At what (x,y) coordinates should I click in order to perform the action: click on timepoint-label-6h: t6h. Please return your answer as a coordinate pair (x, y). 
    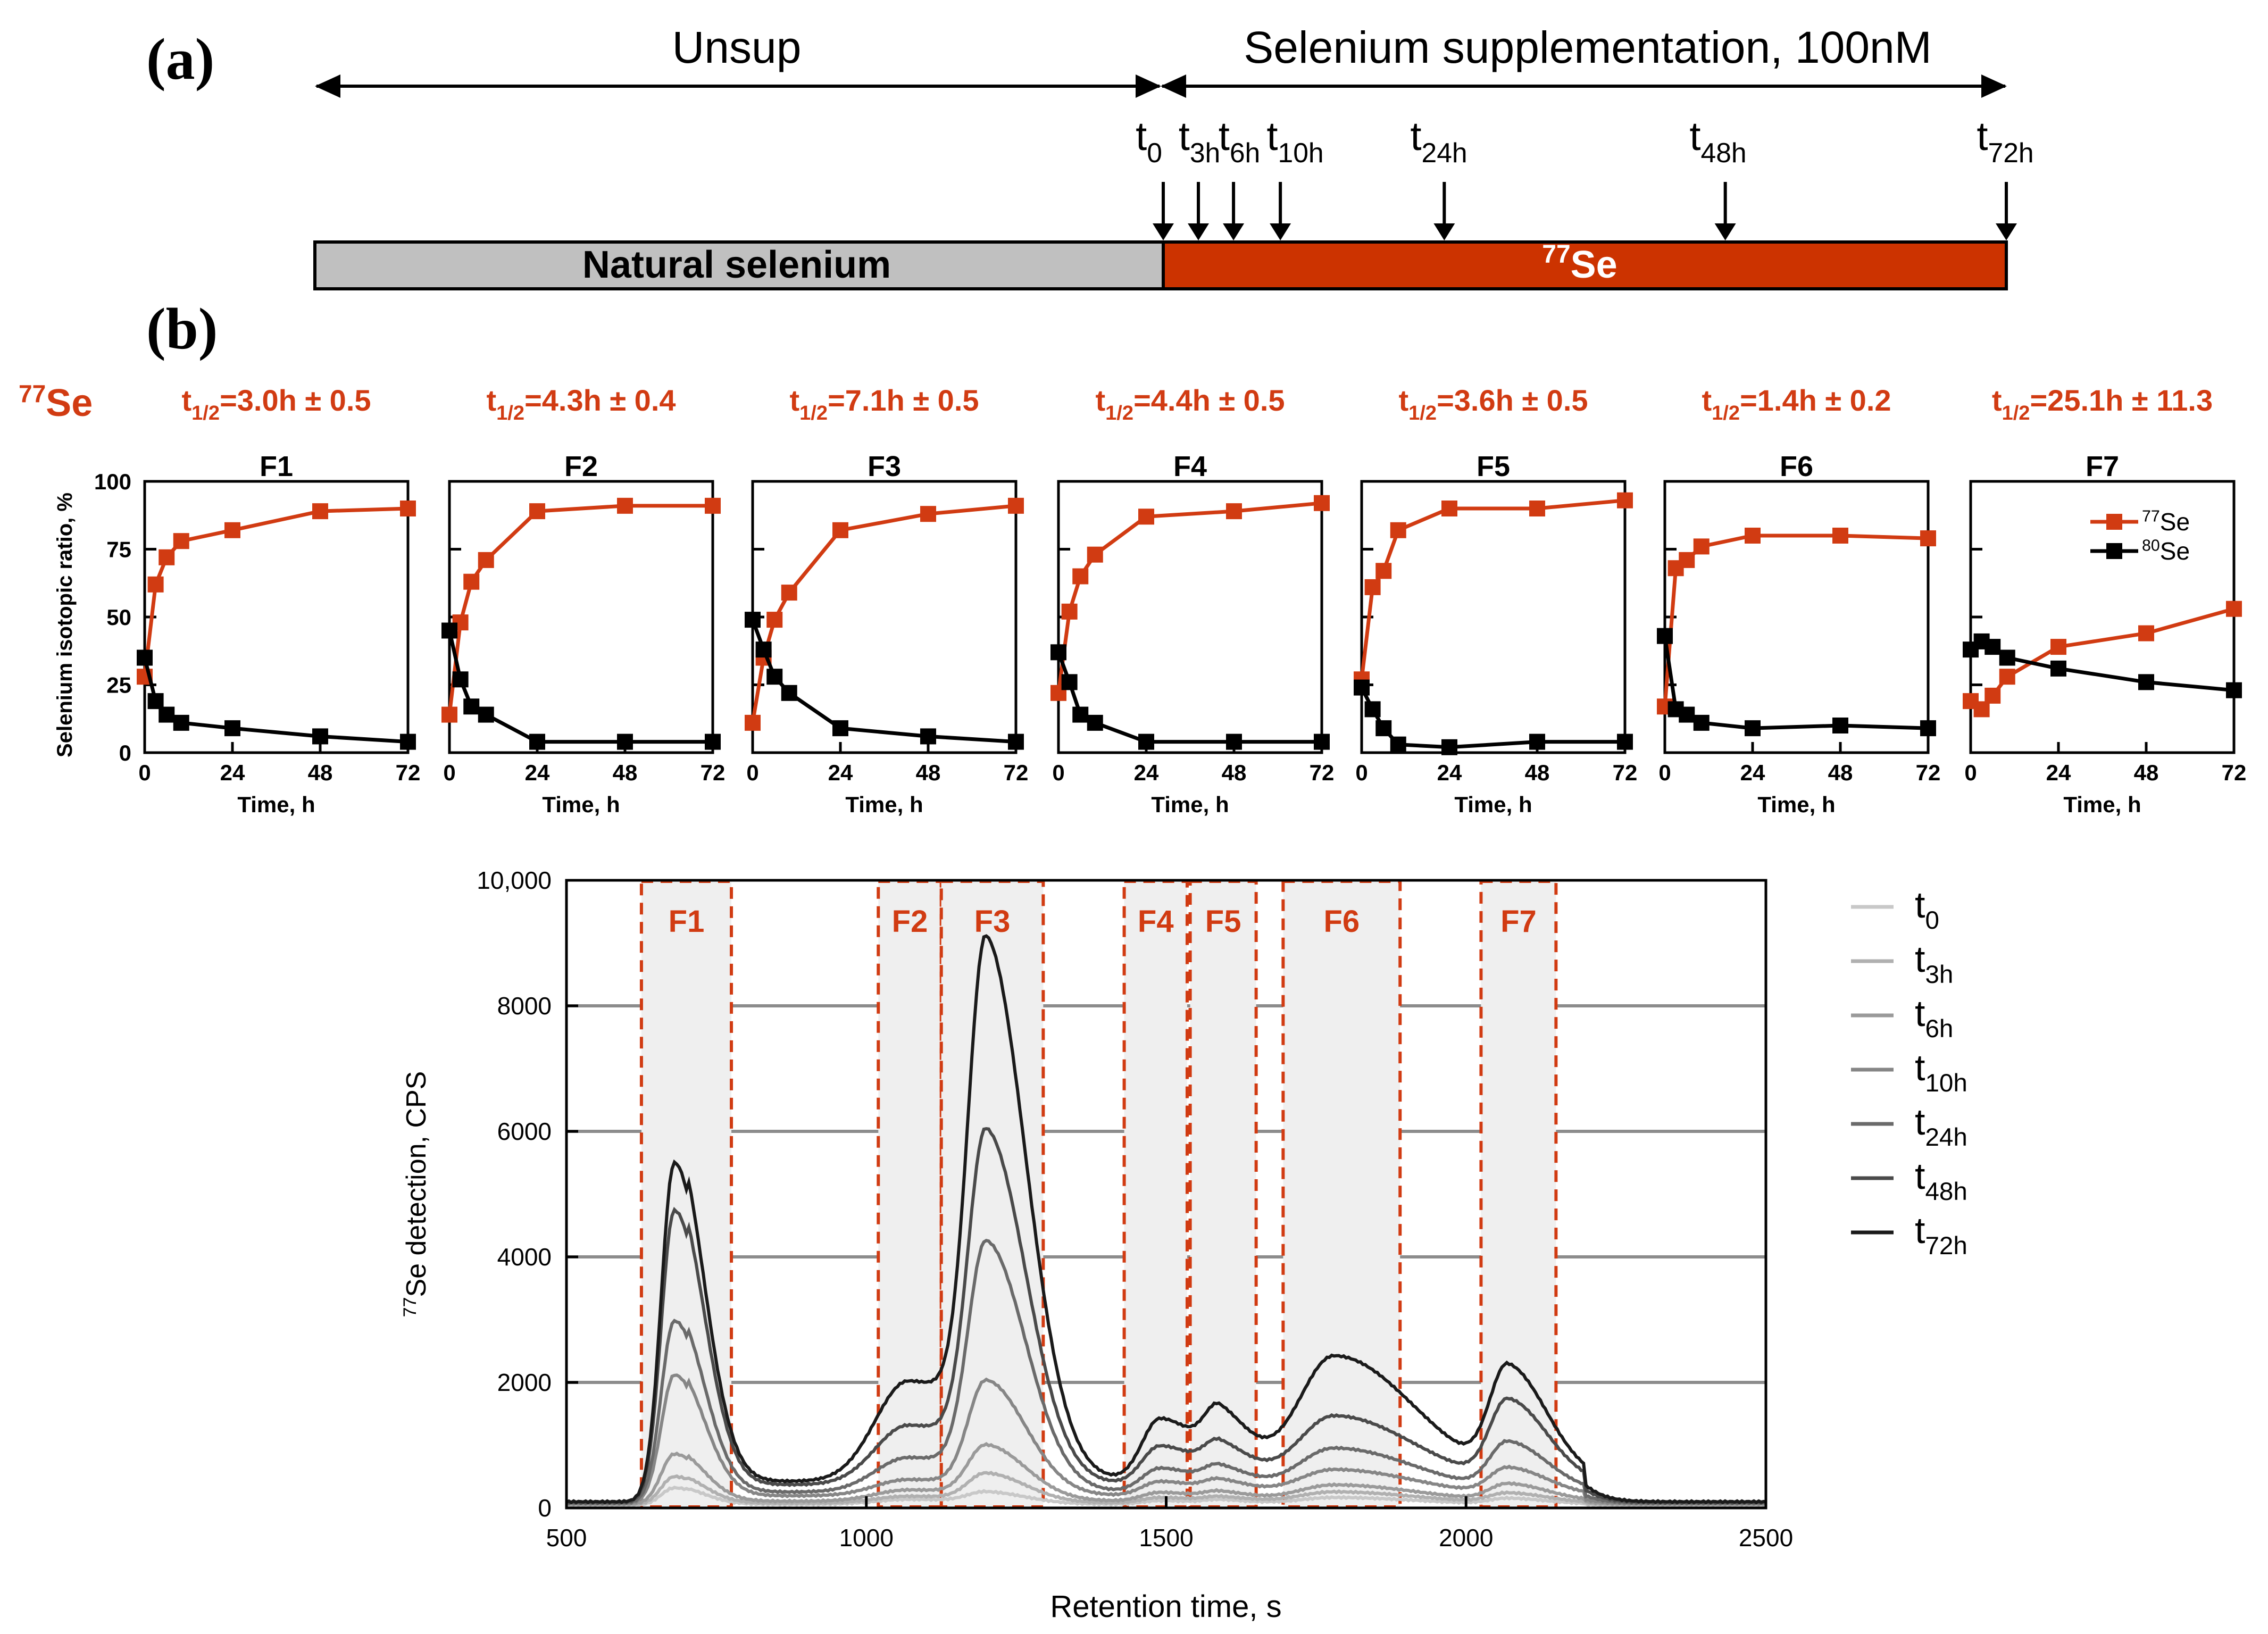
    Looking at the image, I should click on (1240, 141).